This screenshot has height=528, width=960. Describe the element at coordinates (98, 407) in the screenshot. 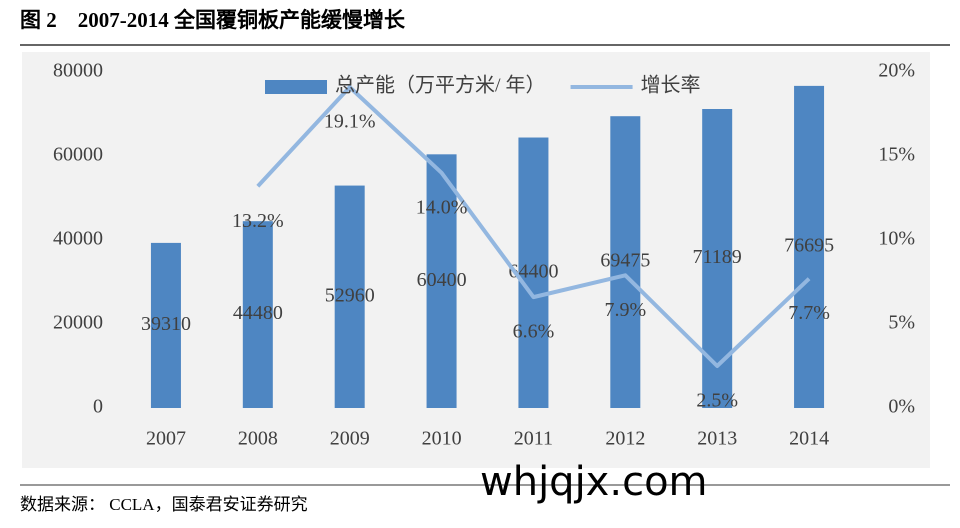

I see `y-tick-label: 0` at that location.